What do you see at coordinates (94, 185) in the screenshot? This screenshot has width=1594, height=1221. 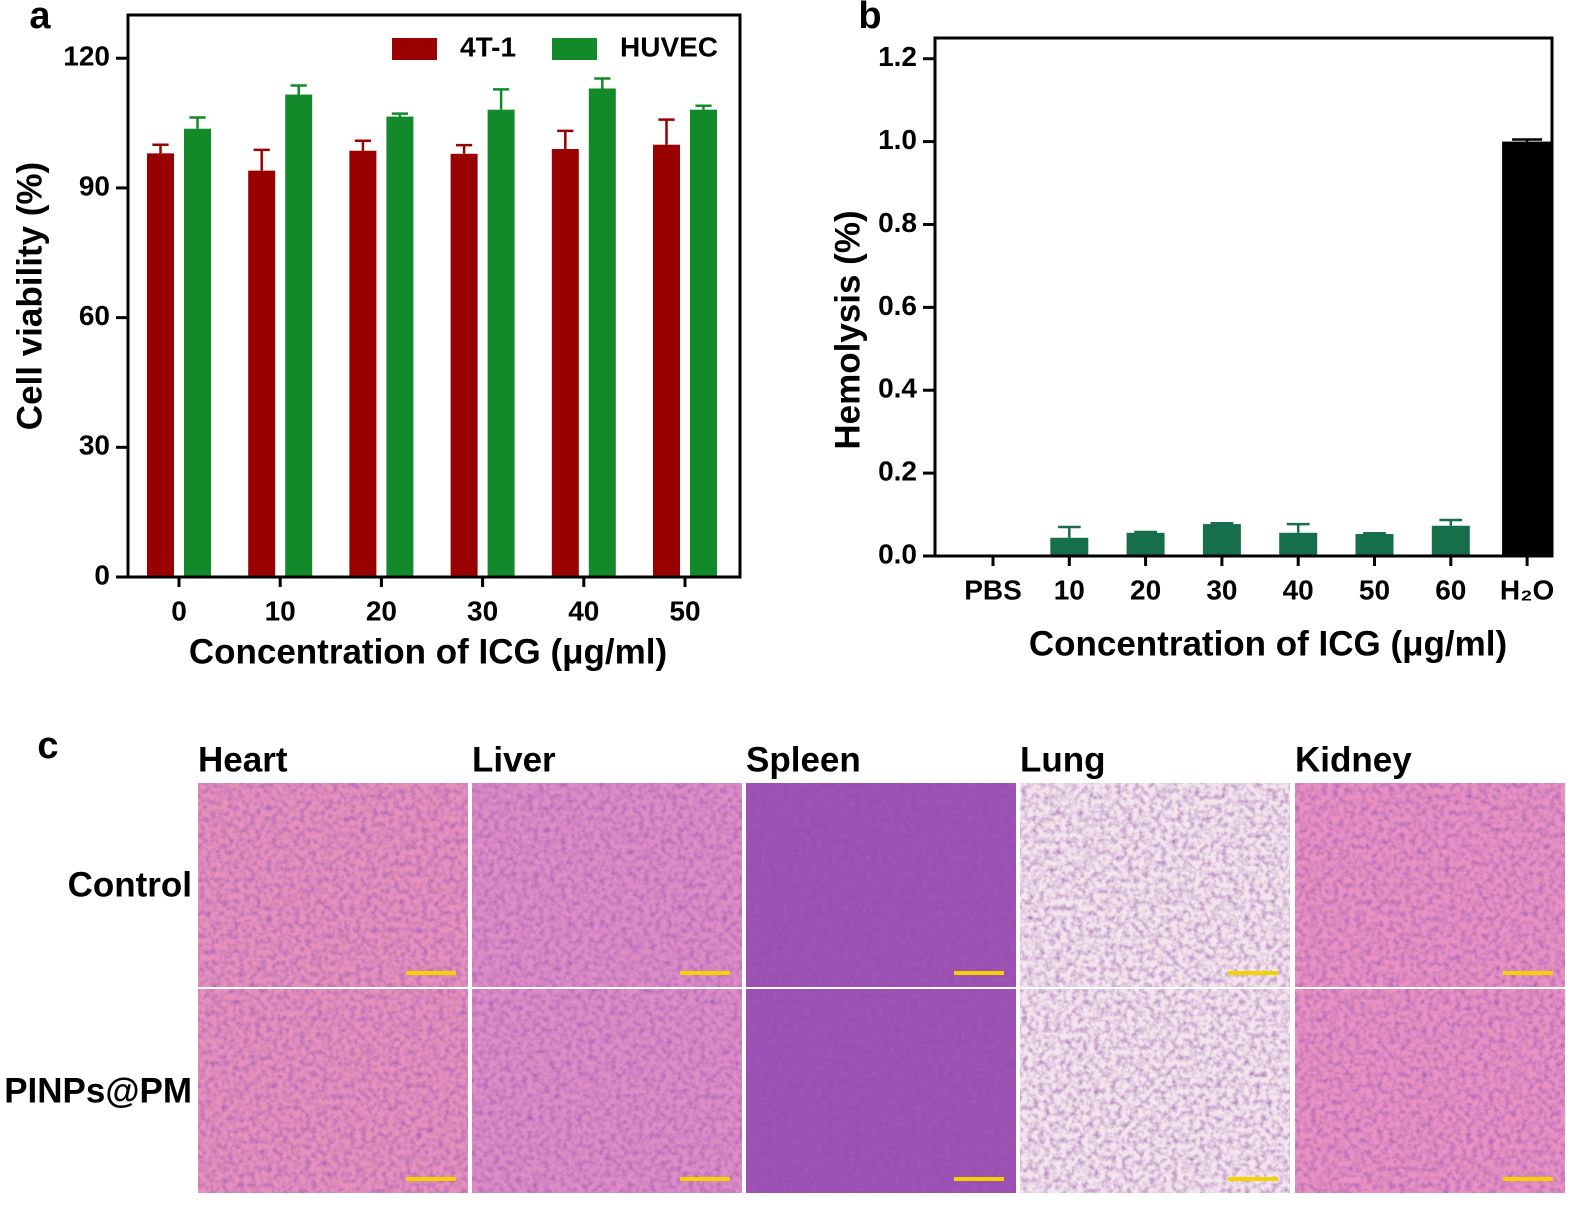 I see `y-tick-label: 90` at bounding box center [94, 185].